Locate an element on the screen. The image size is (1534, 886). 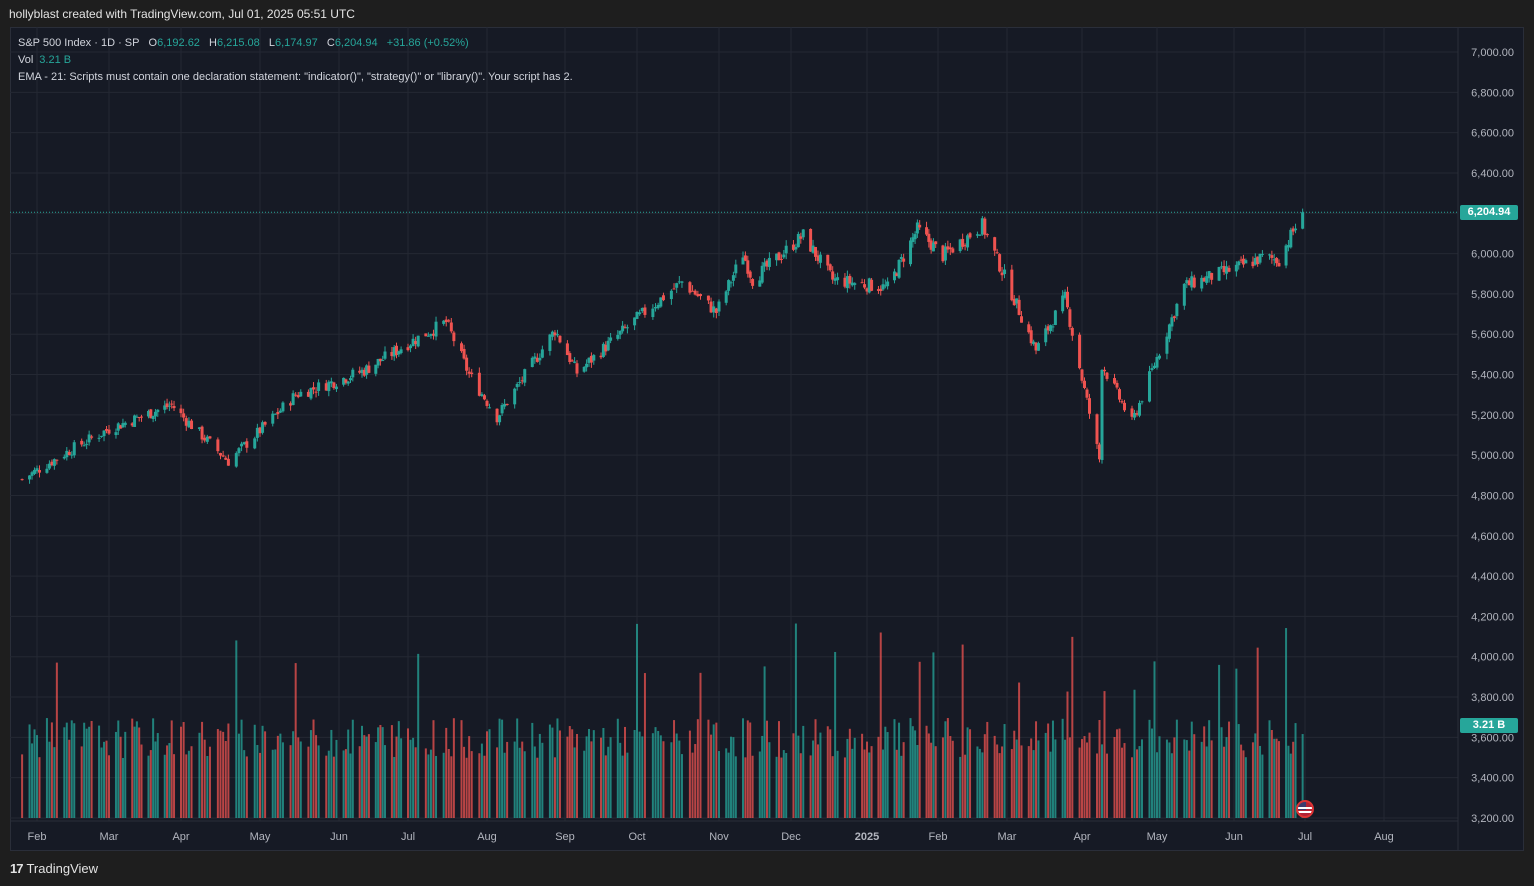
x-tick-label: May is located at coordinates (1157, 837).